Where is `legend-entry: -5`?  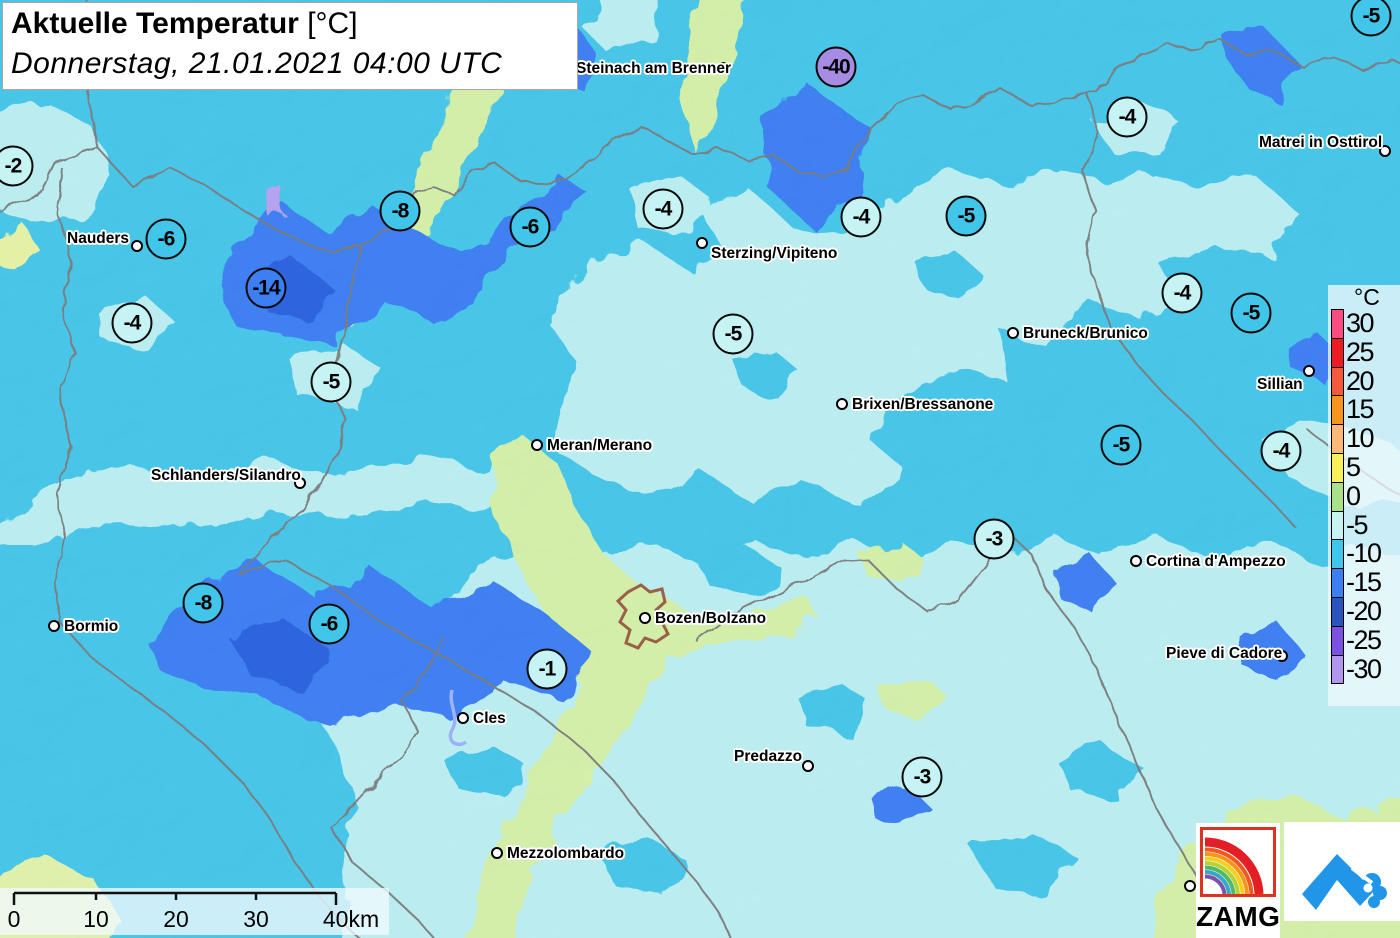 legend-entry: -5 is located at coordinates (1364, 525).